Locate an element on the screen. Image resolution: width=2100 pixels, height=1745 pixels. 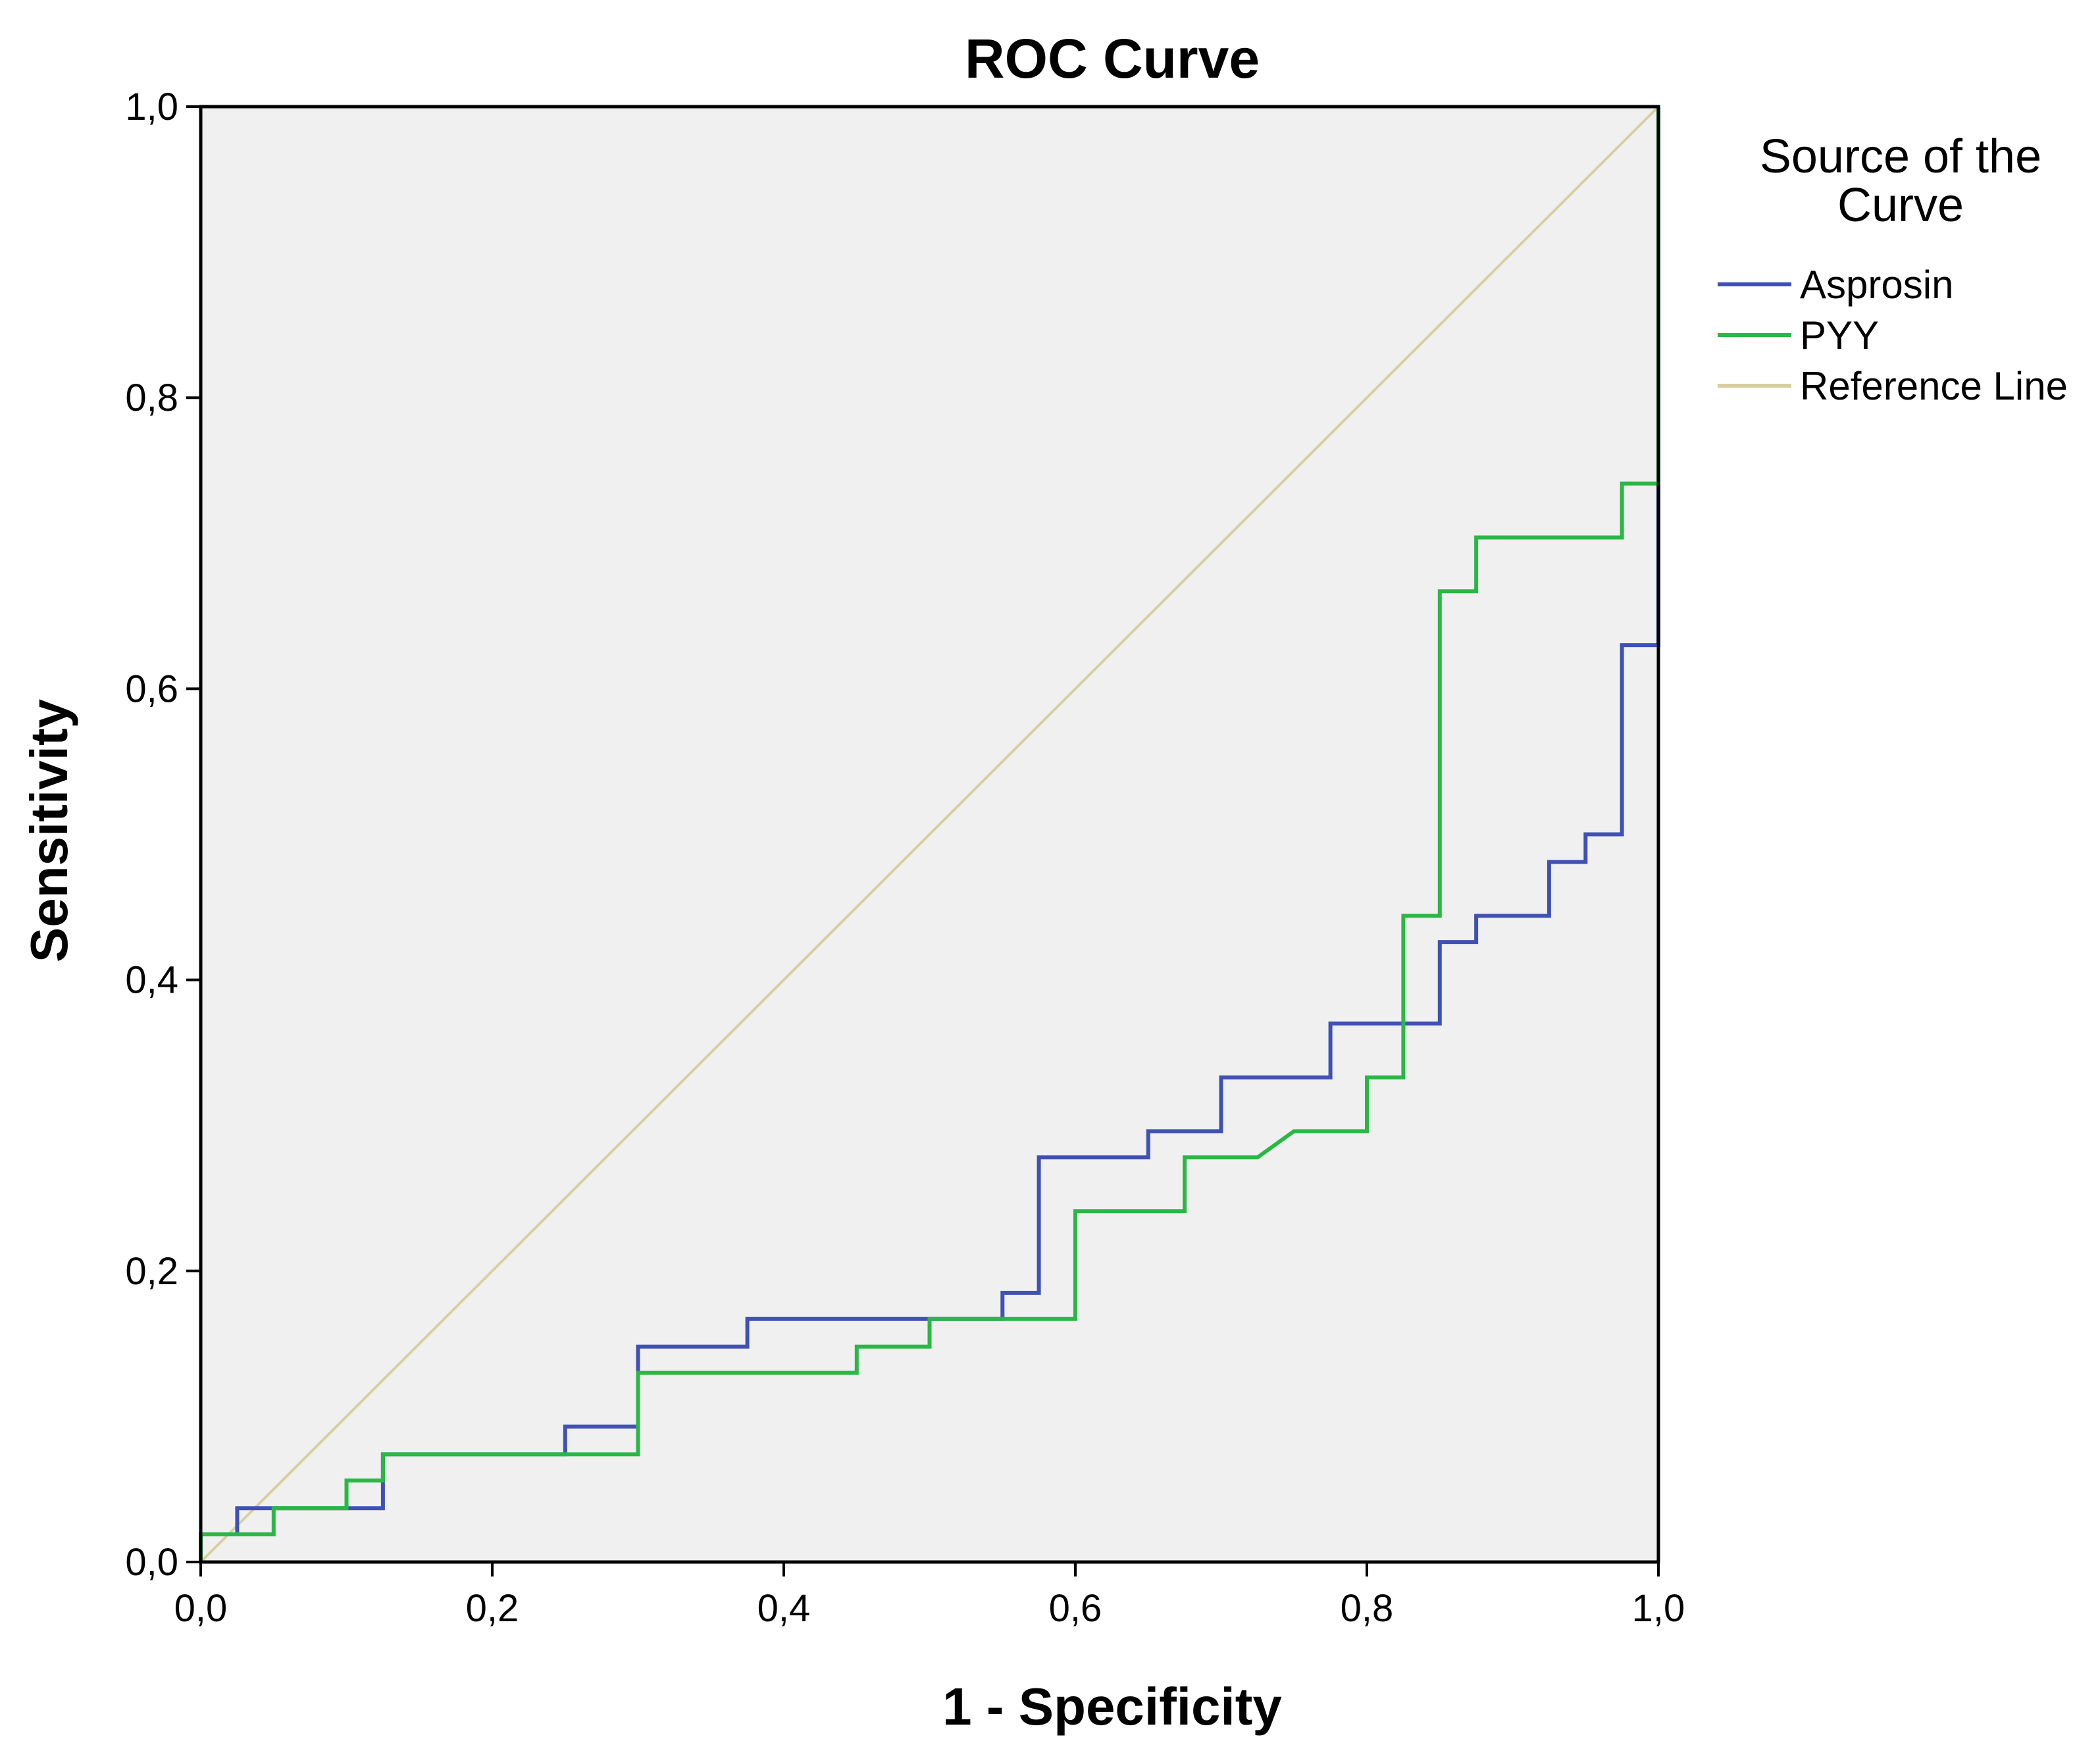
x-tick-label: 1,0 is located at coordinates (1658, 1608).